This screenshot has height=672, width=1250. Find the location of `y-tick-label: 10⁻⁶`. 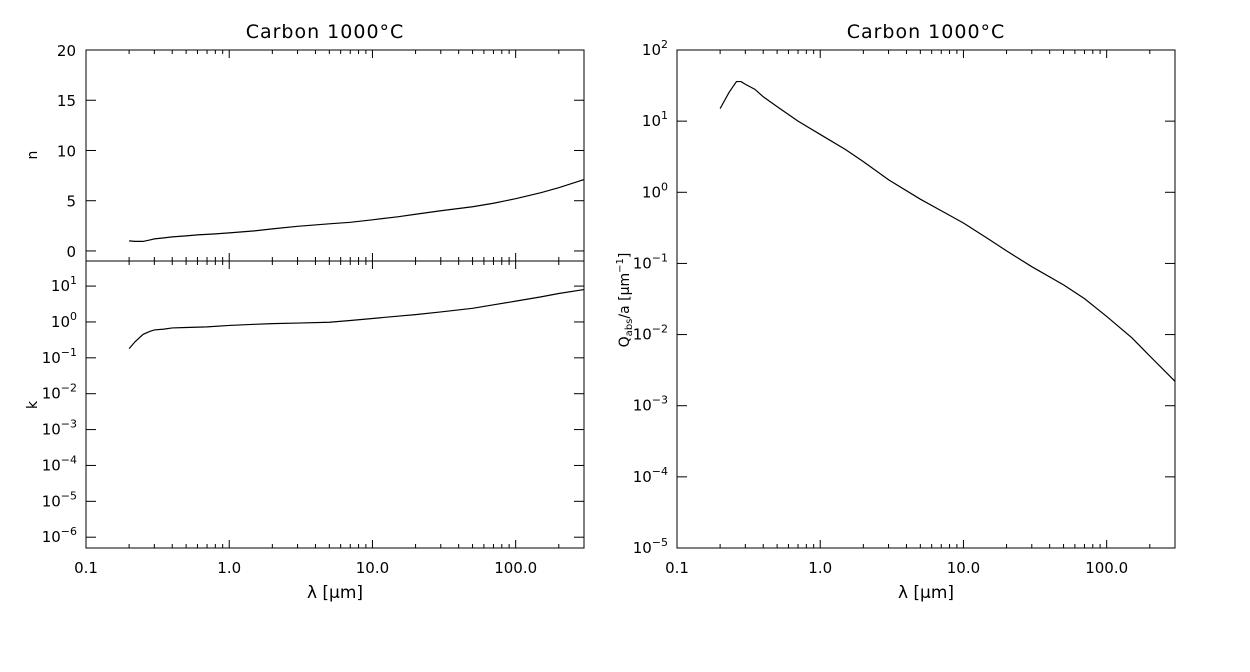

y-tick-label: 10⁻⁶ is located at coordinates (59, 535).